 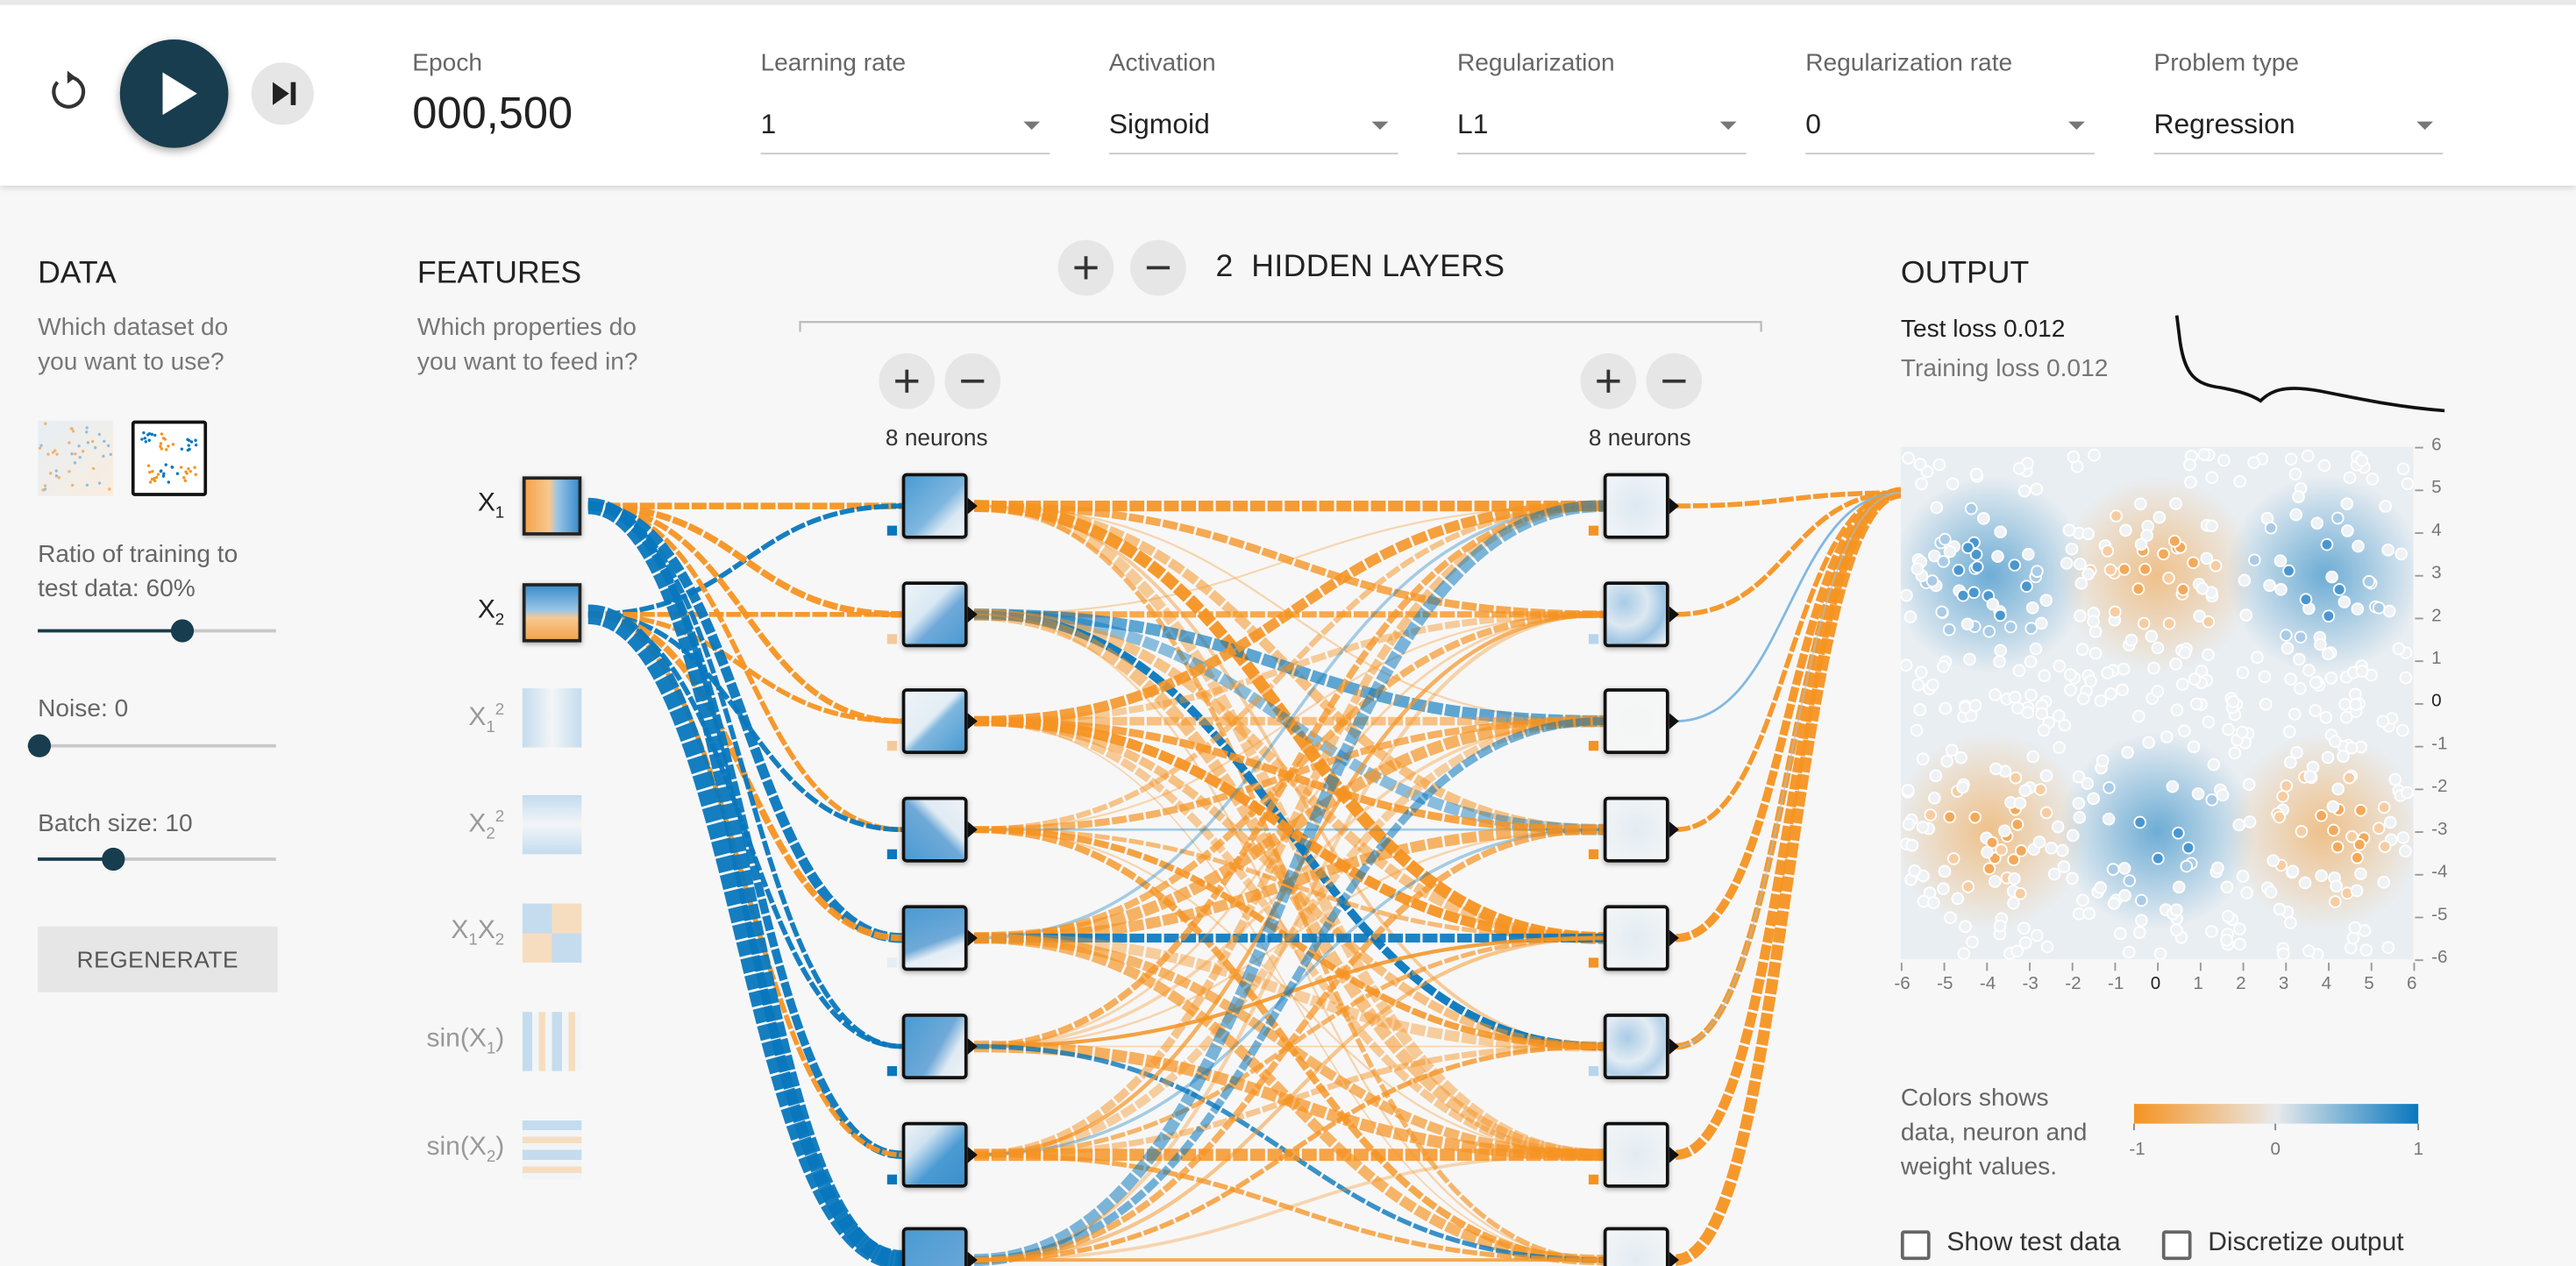 I want to click on add-layer-button, so click(x=1085, y=267).